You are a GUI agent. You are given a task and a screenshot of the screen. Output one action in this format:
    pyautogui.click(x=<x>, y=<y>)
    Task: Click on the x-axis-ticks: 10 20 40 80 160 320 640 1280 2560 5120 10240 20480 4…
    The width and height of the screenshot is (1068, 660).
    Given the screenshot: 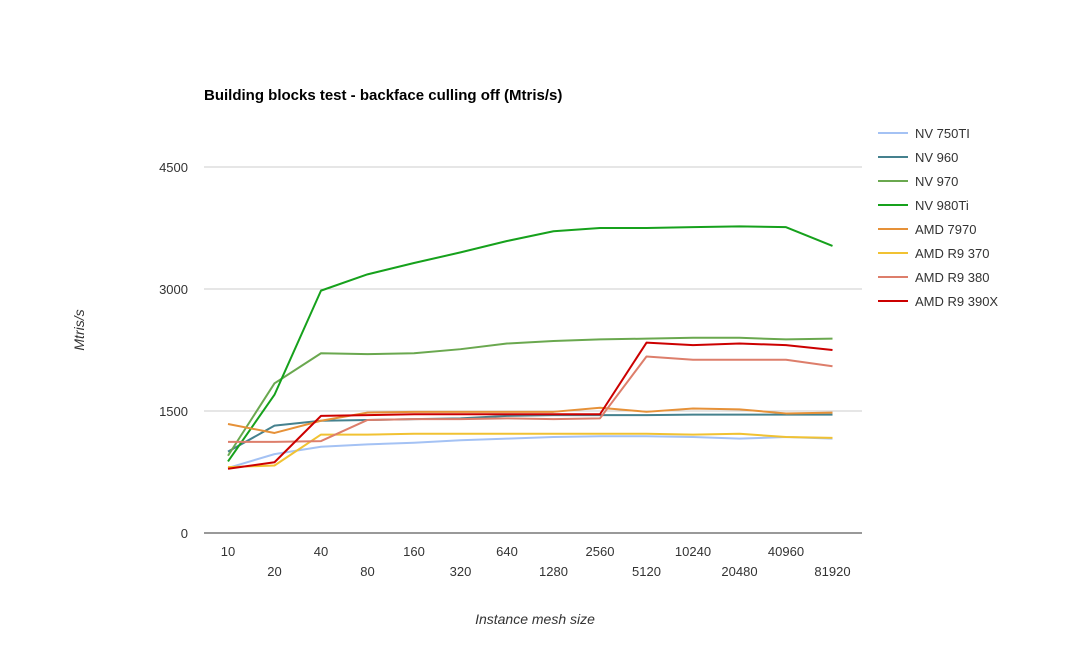 What is the action you would take?
    pyautogui.click(x=536, y=561)
    